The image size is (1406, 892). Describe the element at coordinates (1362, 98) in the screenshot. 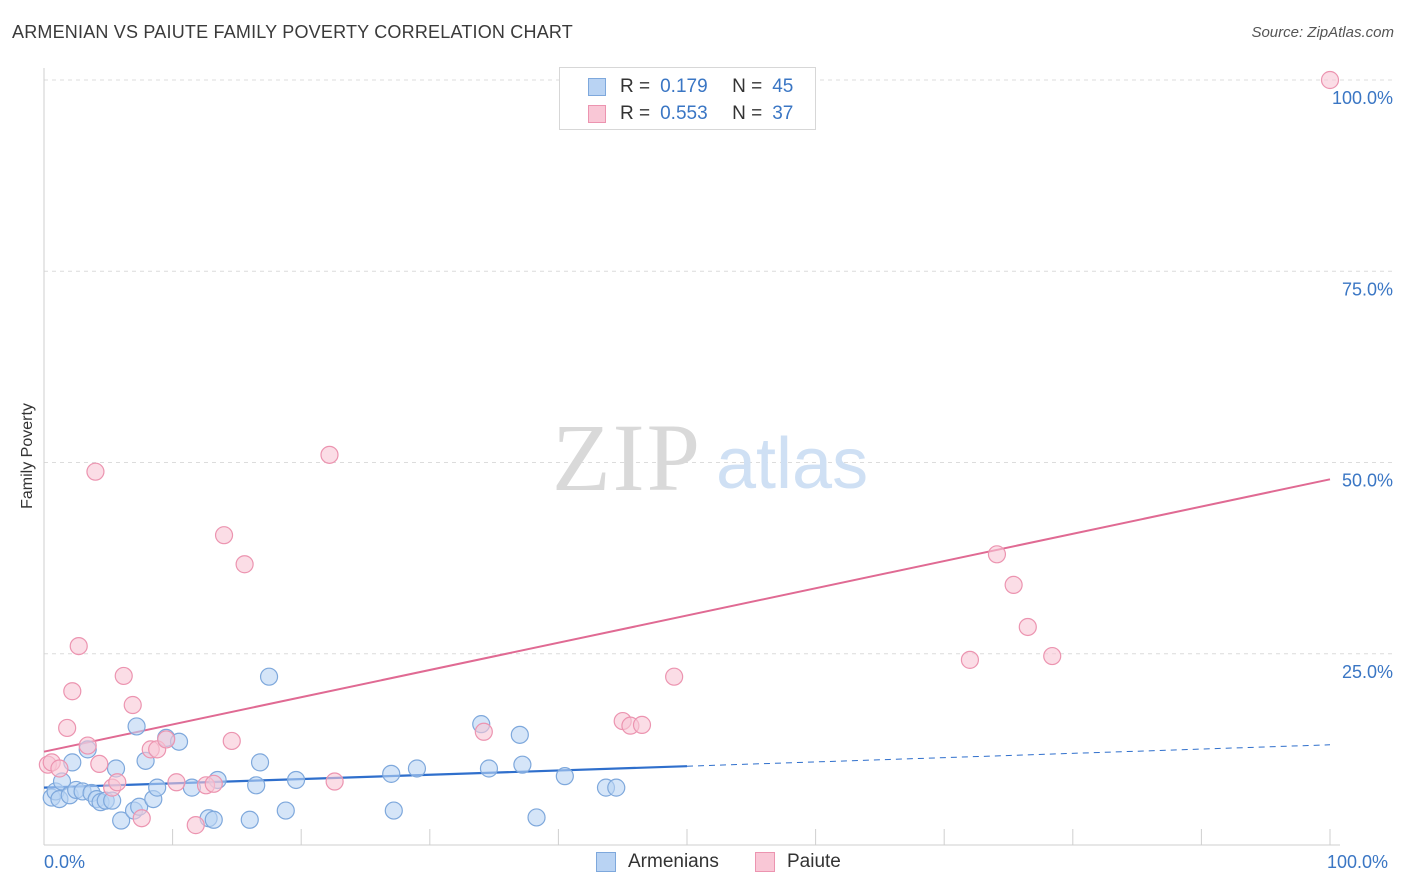

I see `y-tick-label: 100.0%` at that location.